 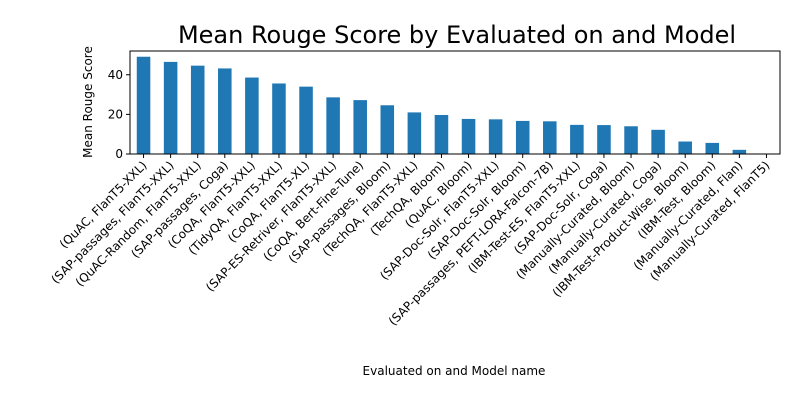 I want to click on y-tick-label: 20, so click(x=115, y=114).